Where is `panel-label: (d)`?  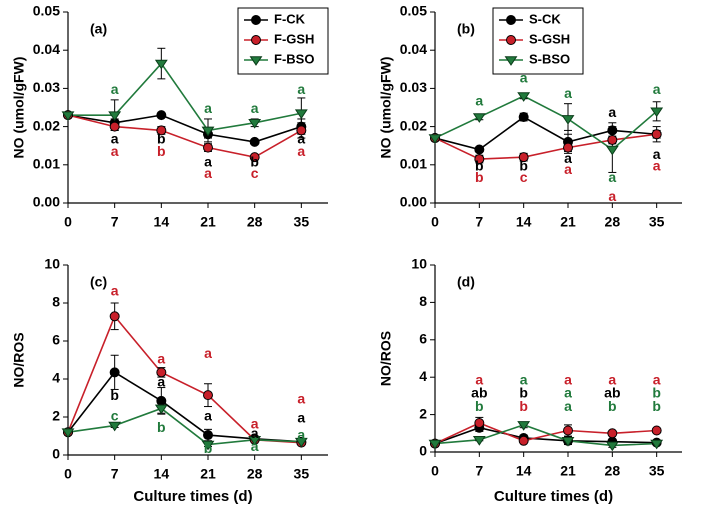 panel-label: (d) is located at coordinates (466, 282).